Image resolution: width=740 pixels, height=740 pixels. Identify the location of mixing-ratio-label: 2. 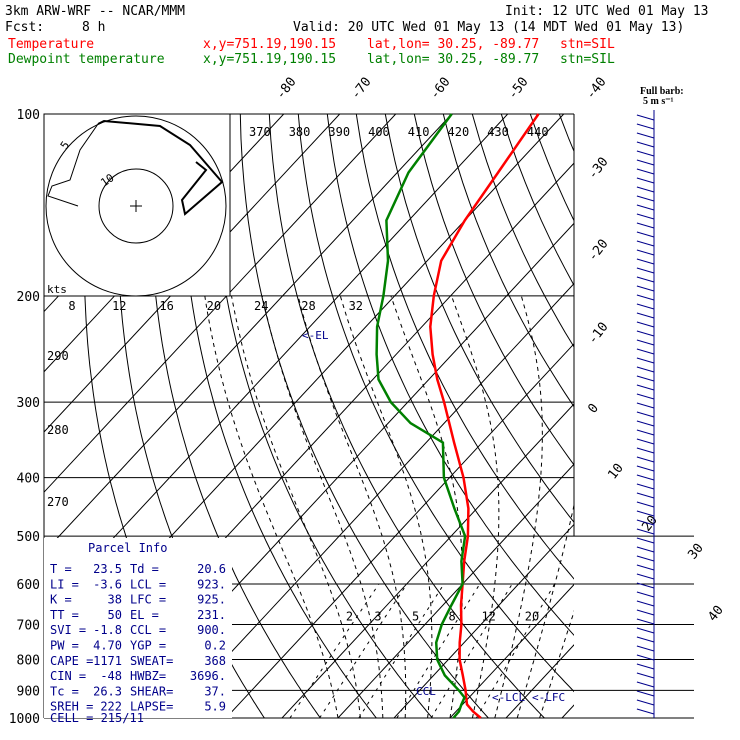
(349, 616).